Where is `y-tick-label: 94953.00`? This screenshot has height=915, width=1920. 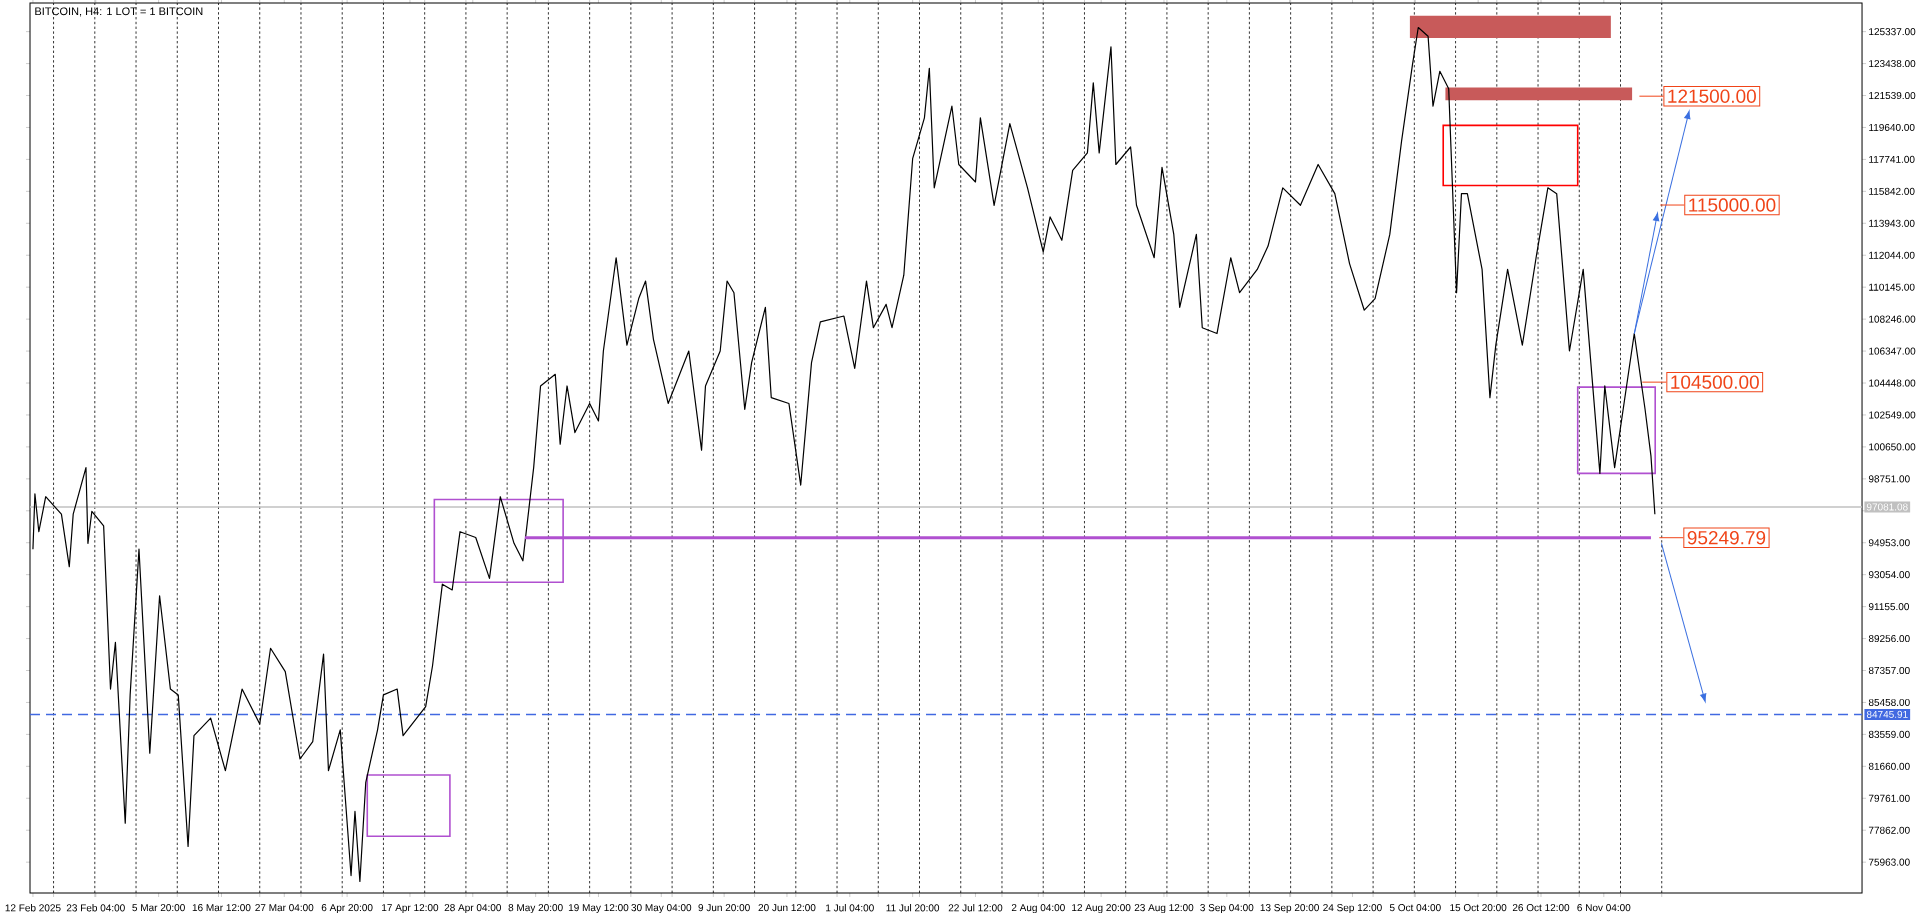
y-tick-label: 94953.00 is located at coordinates (1889, 543).